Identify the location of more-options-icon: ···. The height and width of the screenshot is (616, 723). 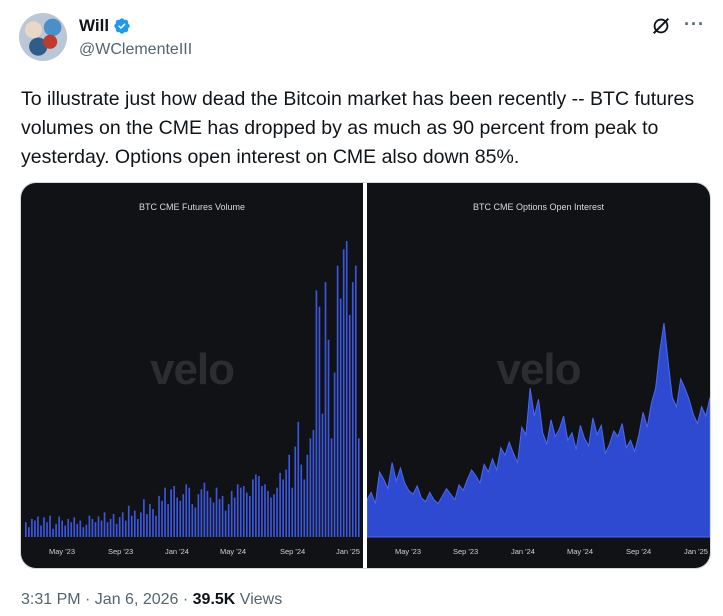
(694, 24).